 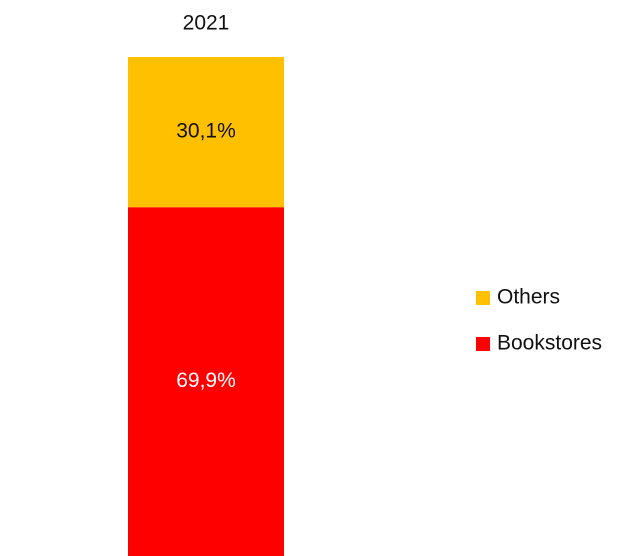 I want to click on legend-label: Bookstores, so click(x=549, y=343).